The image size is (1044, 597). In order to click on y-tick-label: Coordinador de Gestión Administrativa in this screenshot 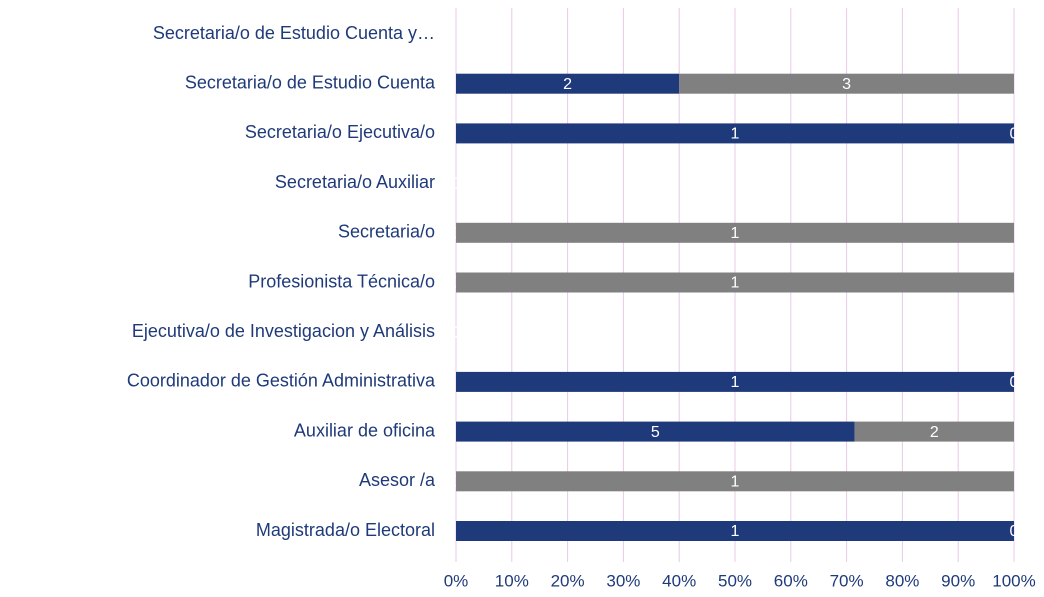, I will do `click(281, 381)`.